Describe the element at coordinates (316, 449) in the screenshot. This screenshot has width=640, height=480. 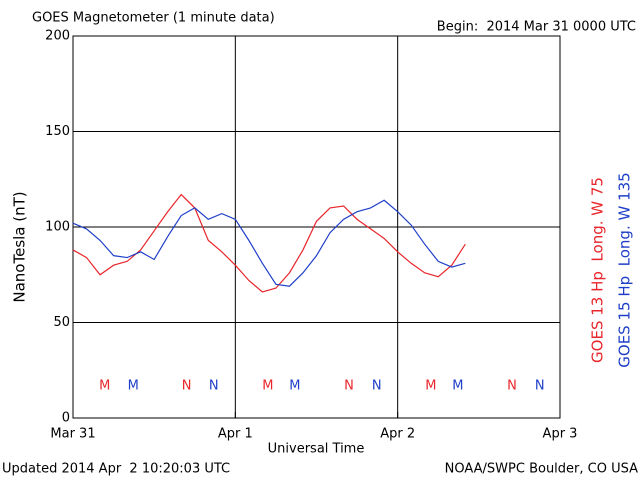
I see `x-axis-label: Universal Time` at that location.